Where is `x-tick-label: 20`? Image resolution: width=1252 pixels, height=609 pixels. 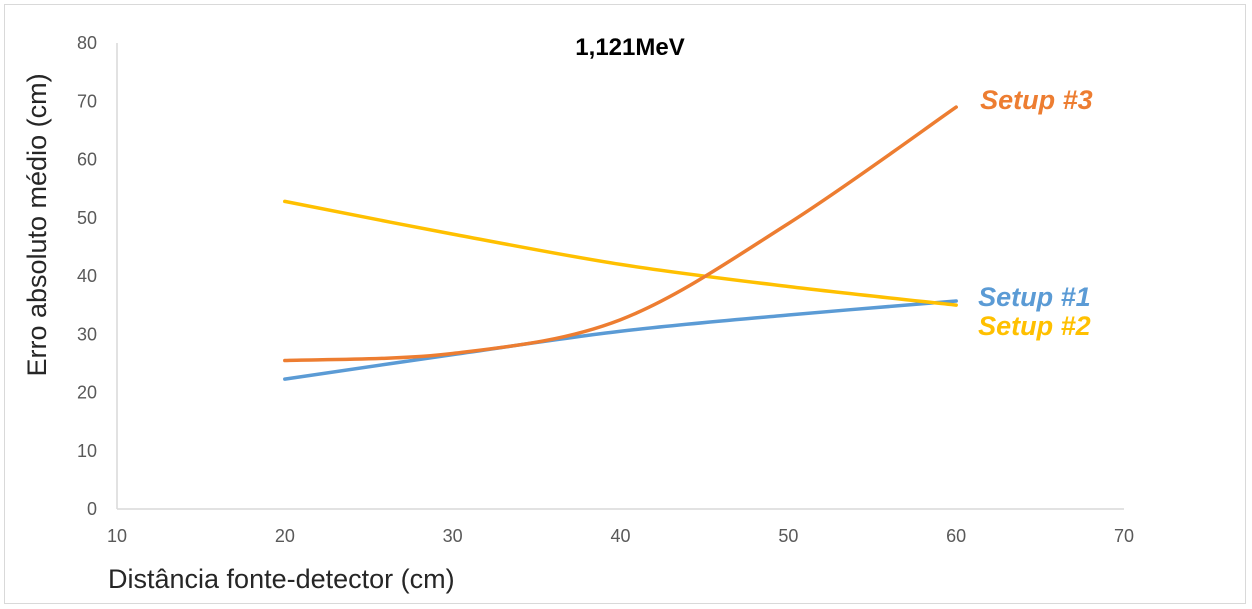
x-tick-label: 20 is located at coordinates (285, 536).